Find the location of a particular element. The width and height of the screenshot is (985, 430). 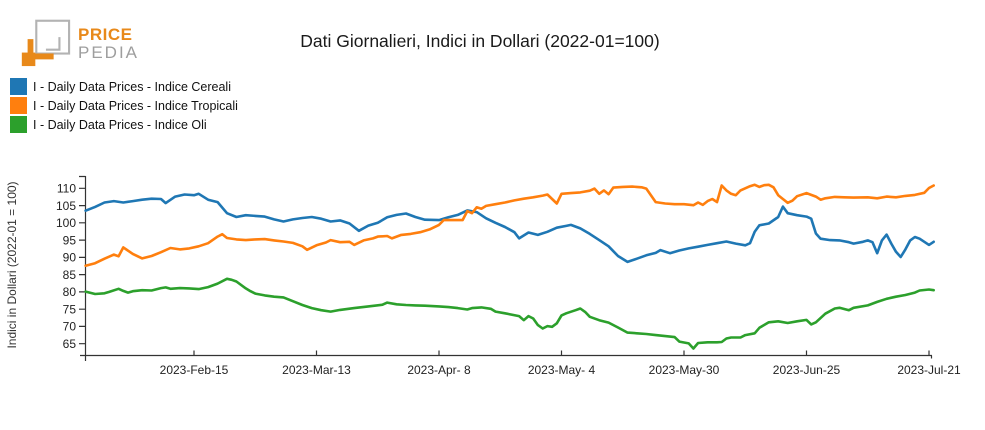

y-tick-label: 70 is located at coordinates (70, 327).